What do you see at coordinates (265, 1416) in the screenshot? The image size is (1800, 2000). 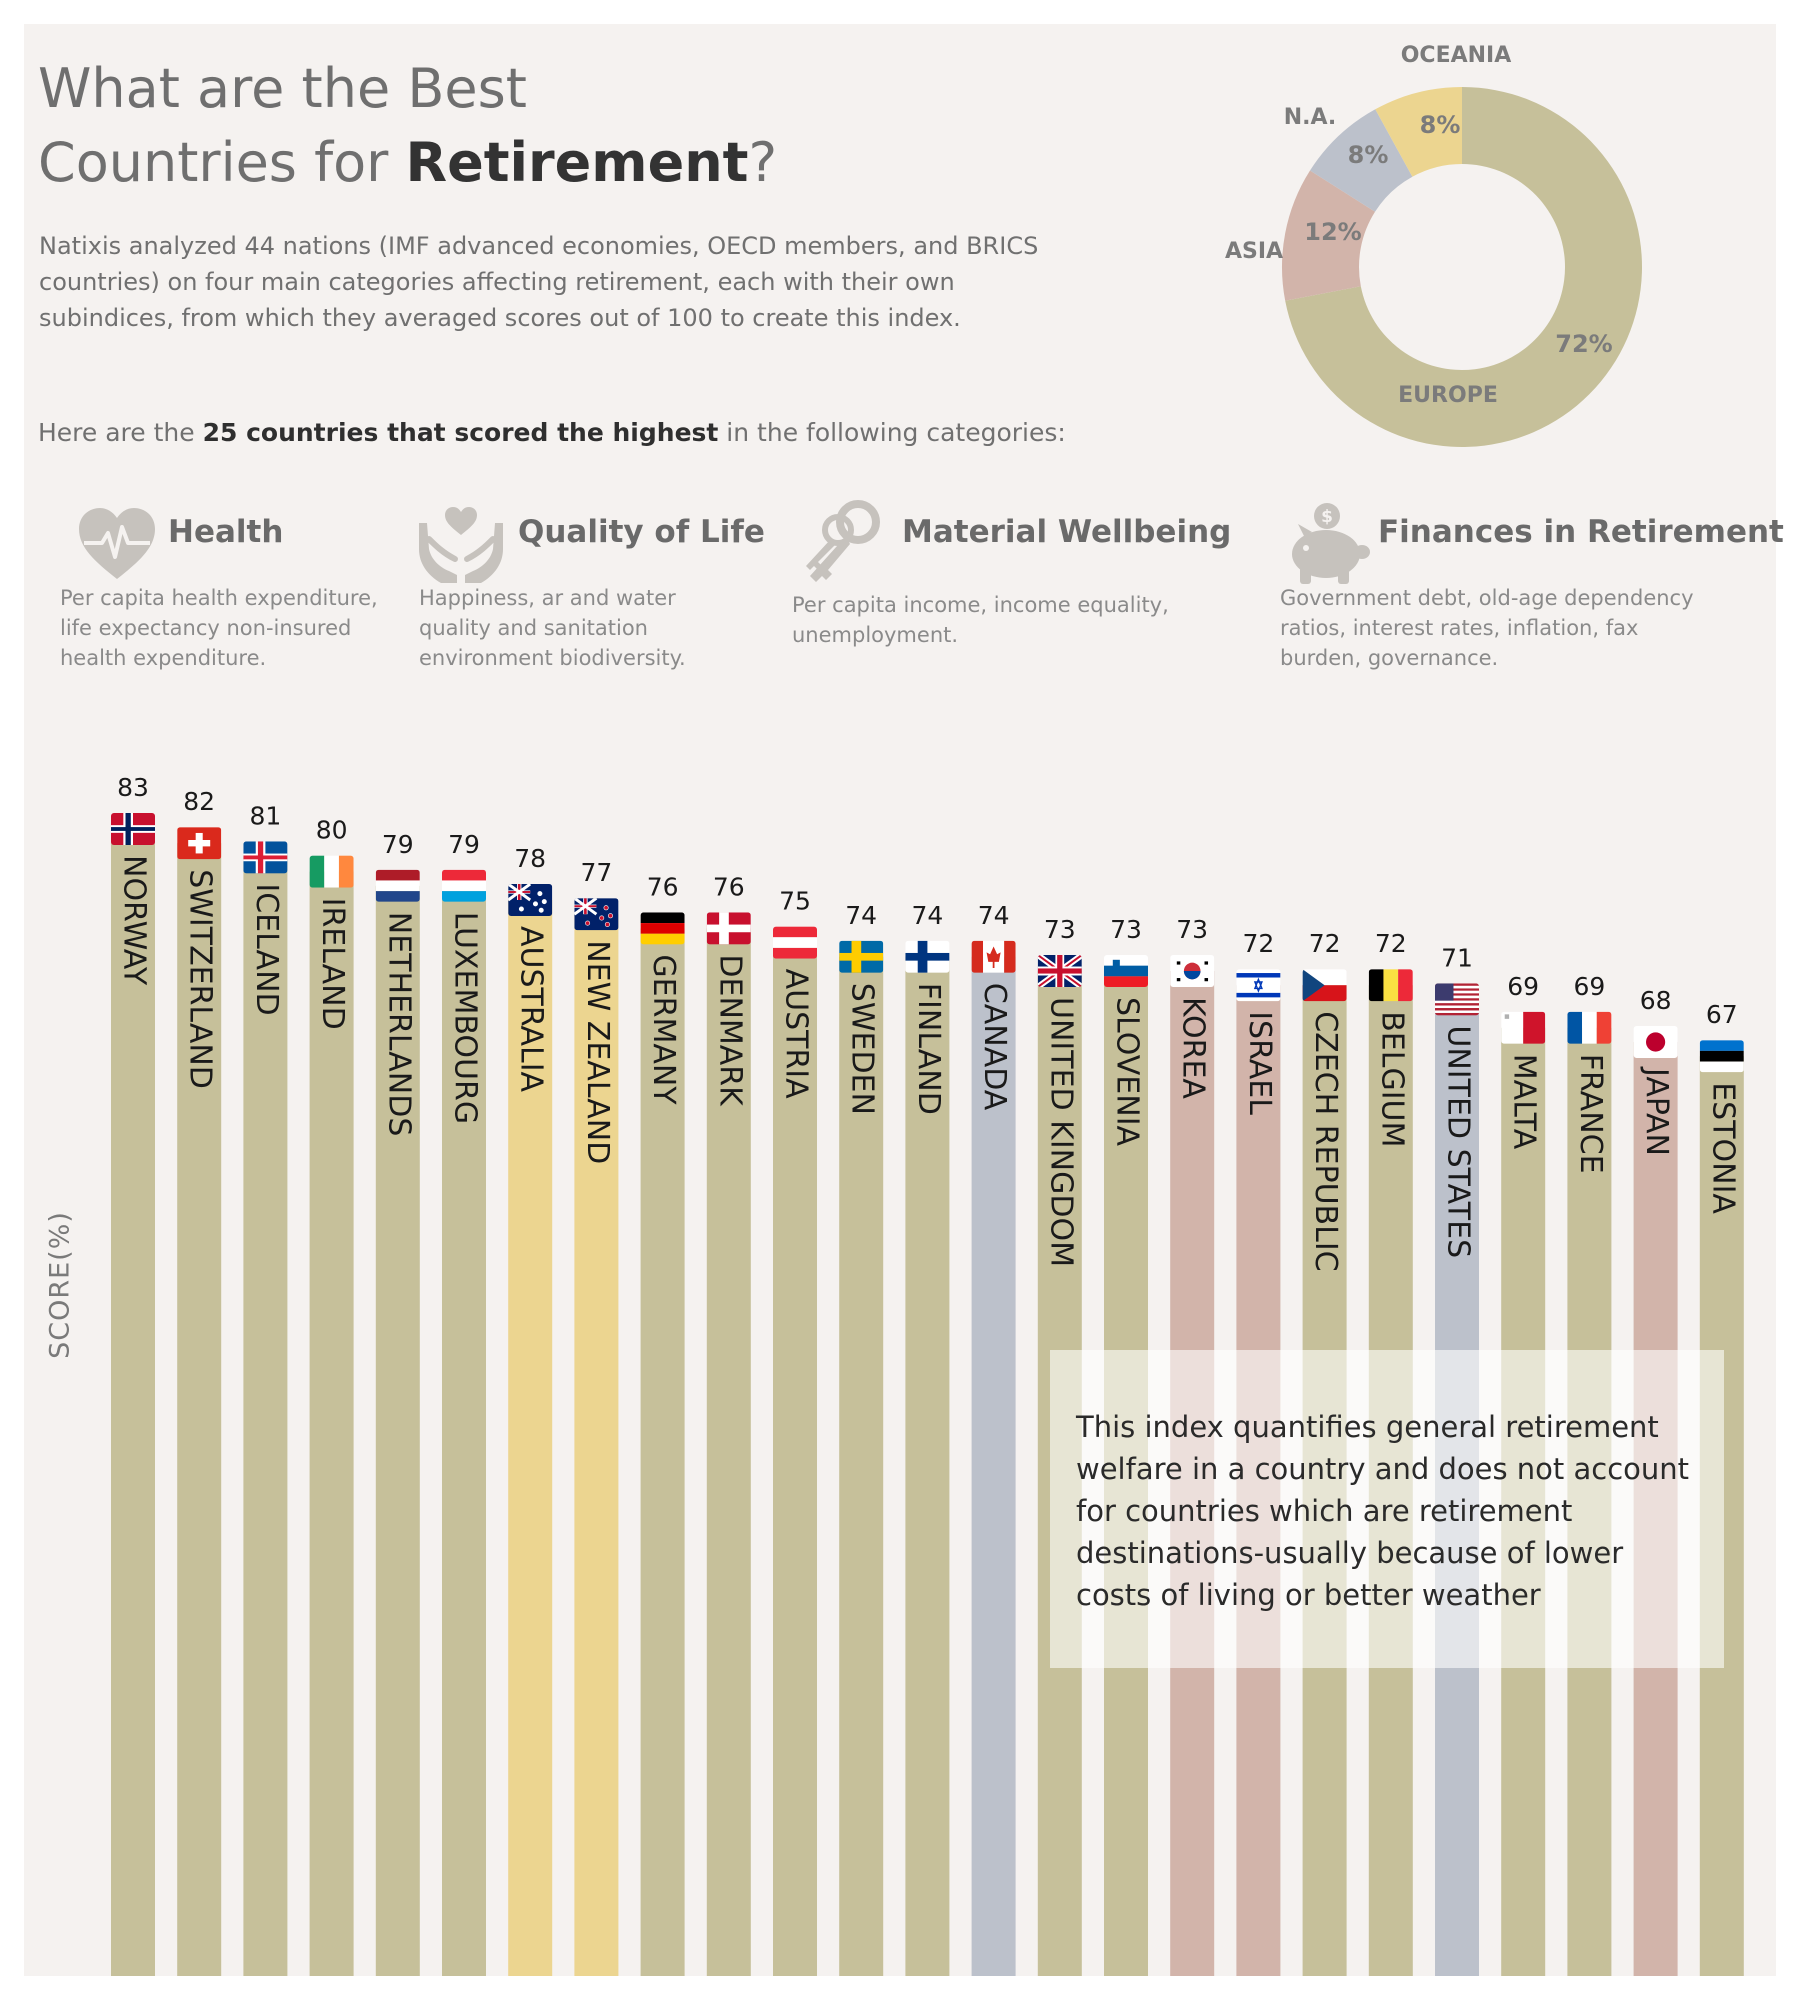 I see `bar-iceland` at bounding box center [265, 1416].